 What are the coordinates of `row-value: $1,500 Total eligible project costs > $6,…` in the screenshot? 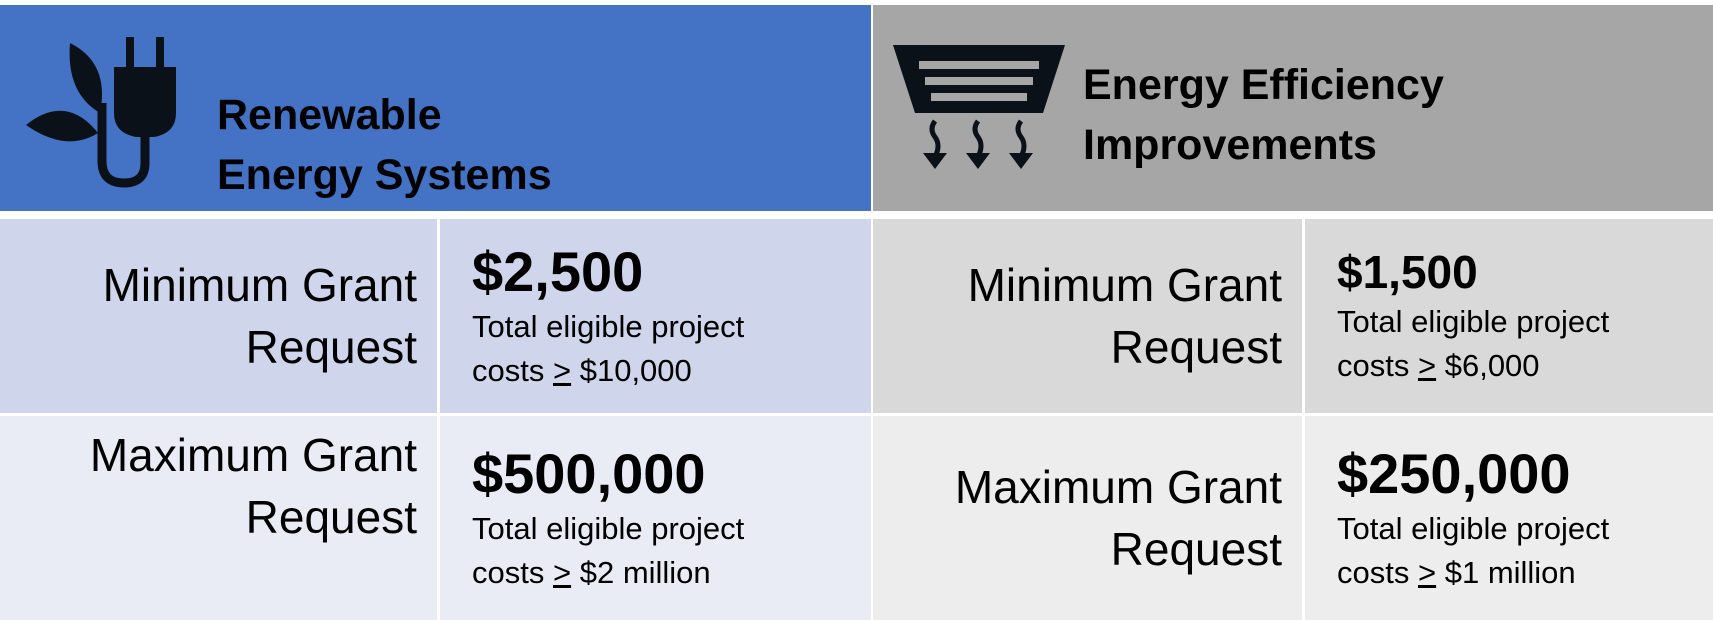 It's located at (1509, 316).